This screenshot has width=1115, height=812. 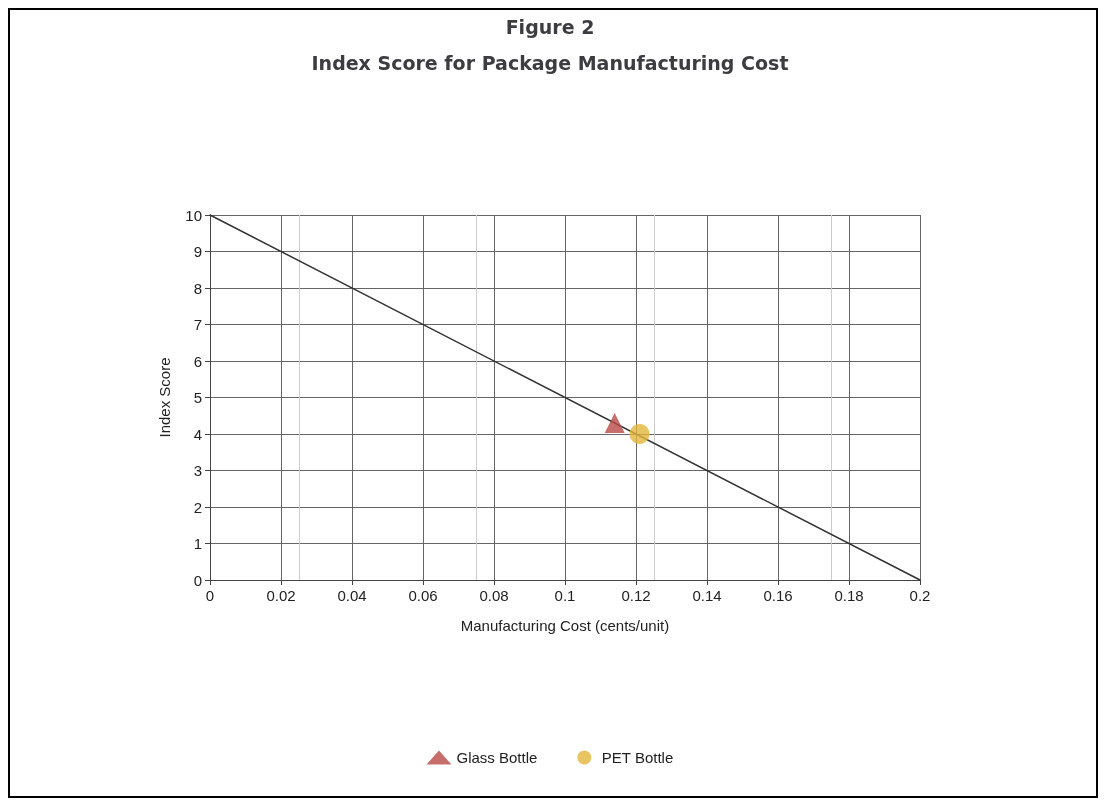 I want to click on x-tick-label: 0.06, so click(x=423, y=595).